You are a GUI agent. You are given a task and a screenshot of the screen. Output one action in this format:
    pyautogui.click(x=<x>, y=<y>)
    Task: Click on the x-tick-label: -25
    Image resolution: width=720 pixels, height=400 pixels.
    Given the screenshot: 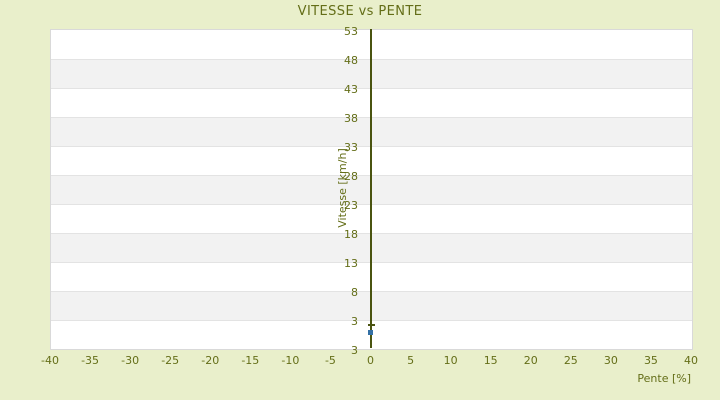 What is the action you would take?
    pyautogui.click(x=170, y=360)
    